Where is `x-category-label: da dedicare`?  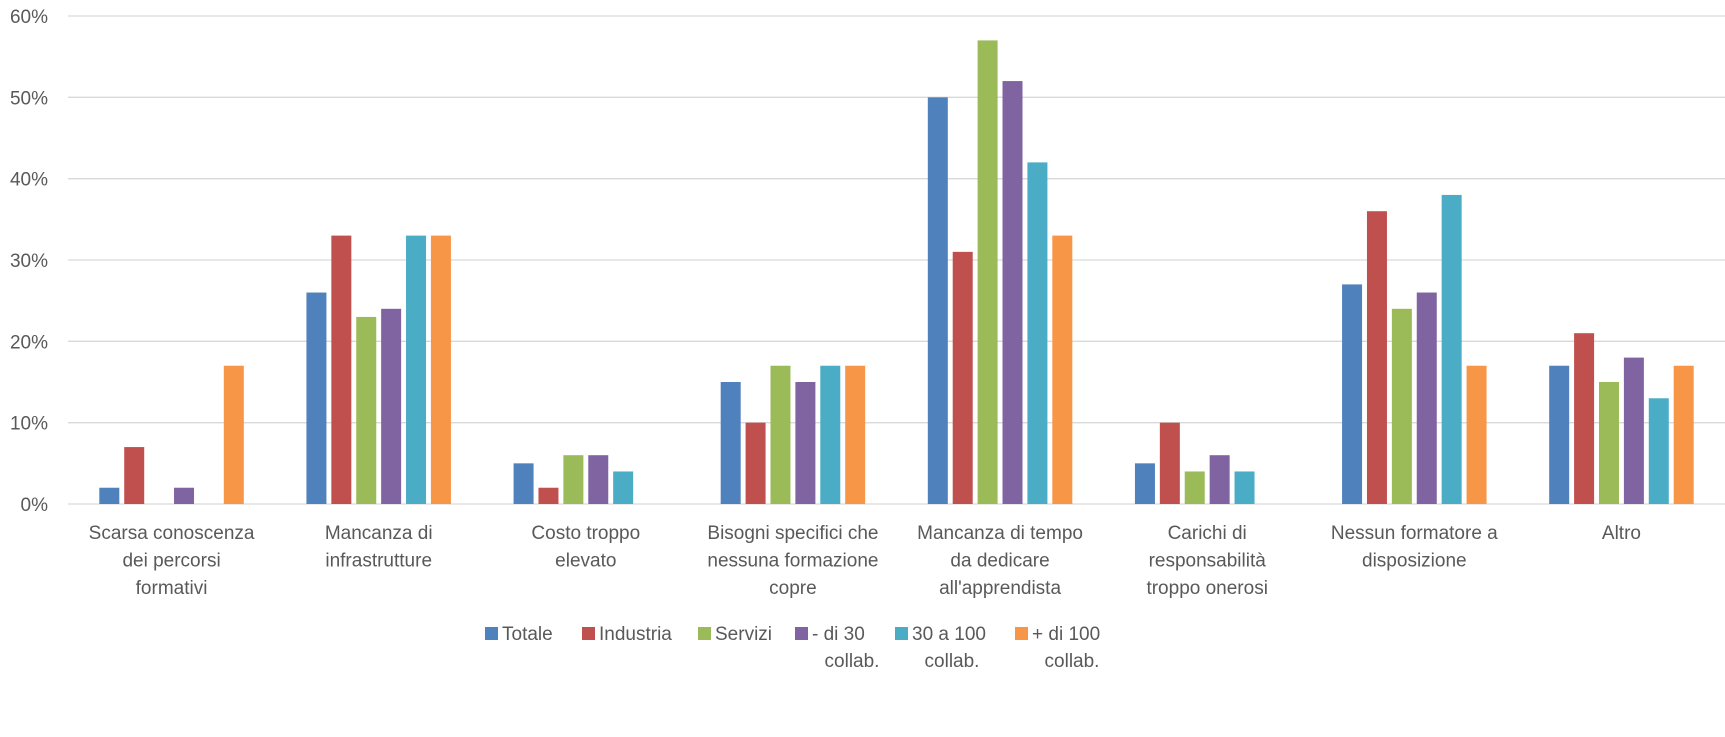
x-category-label: da dedicare is located at coordinates (999, 561).